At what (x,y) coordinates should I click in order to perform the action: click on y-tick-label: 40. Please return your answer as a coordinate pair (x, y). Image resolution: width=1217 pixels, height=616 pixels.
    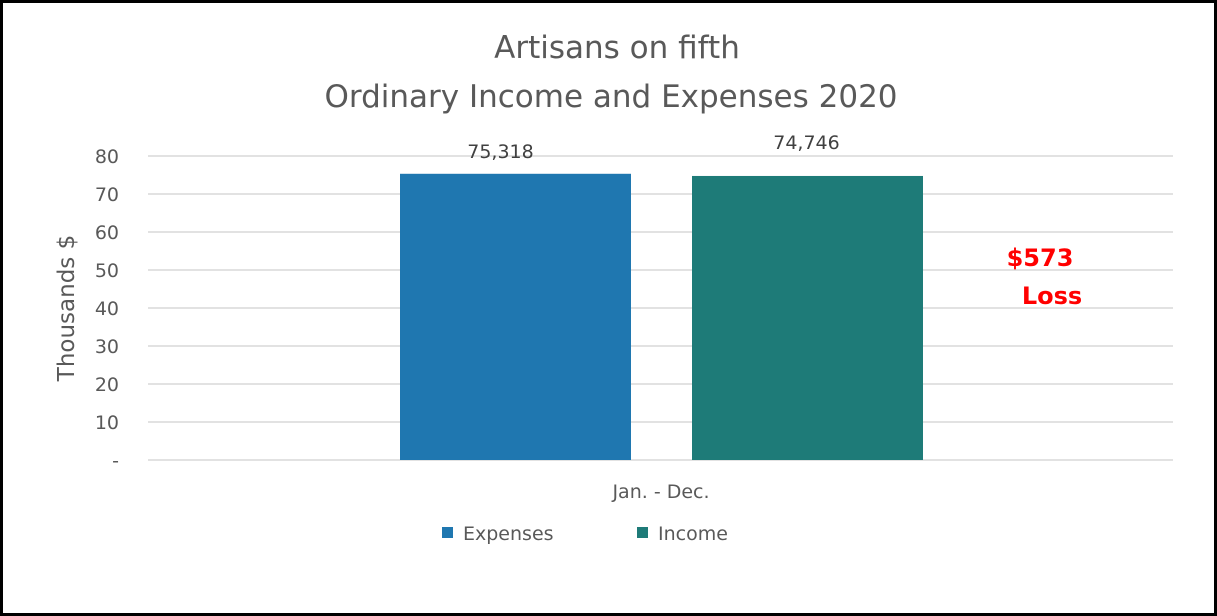
    Looking at the image, I should click on (107, 309).